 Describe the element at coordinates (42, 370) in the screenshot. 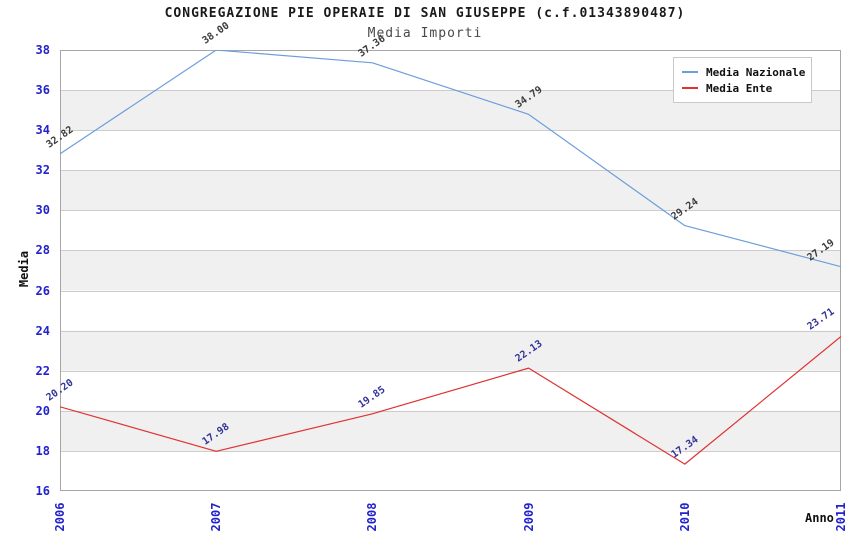

I see `y-tick-label: 22` at that location.